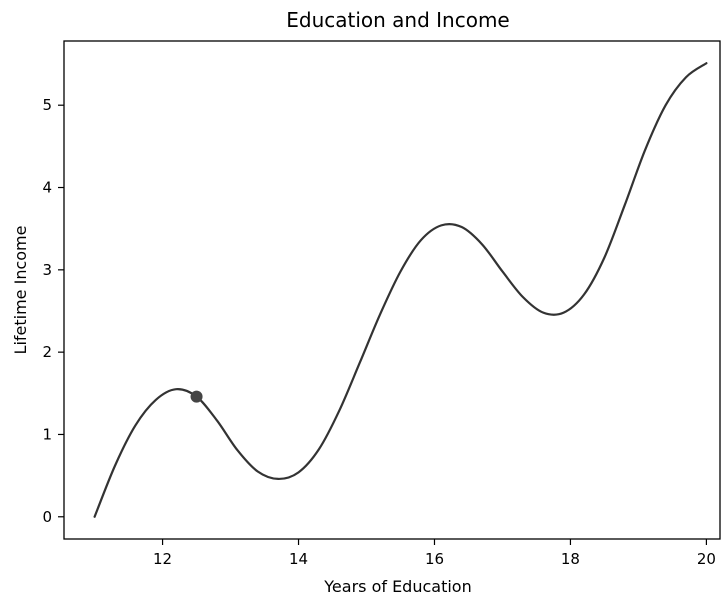  I want to click on y-tick-label: 5, so click(47, 105).